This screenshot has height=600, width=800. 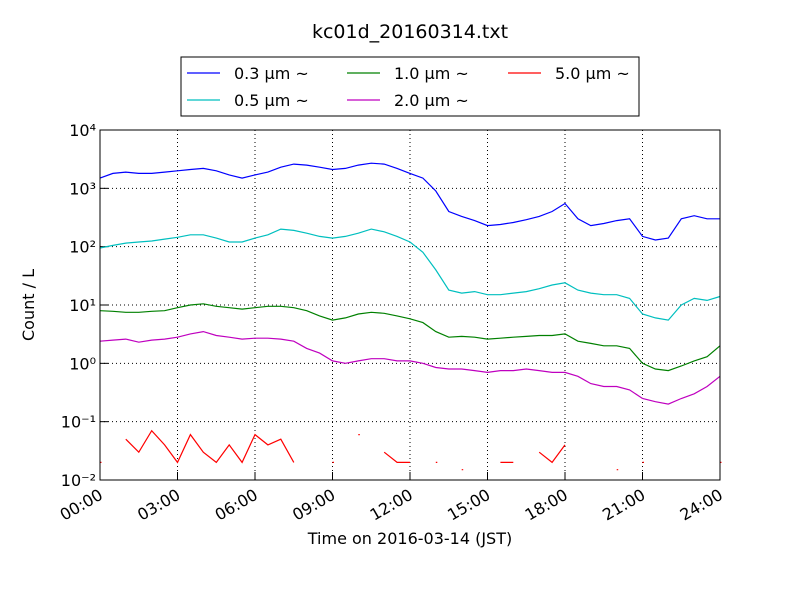 What do you see at coordinates (592, 73) in the screenshot?
I see `legend-label: 5.0 μm ~` at bounding box center [592, 73].